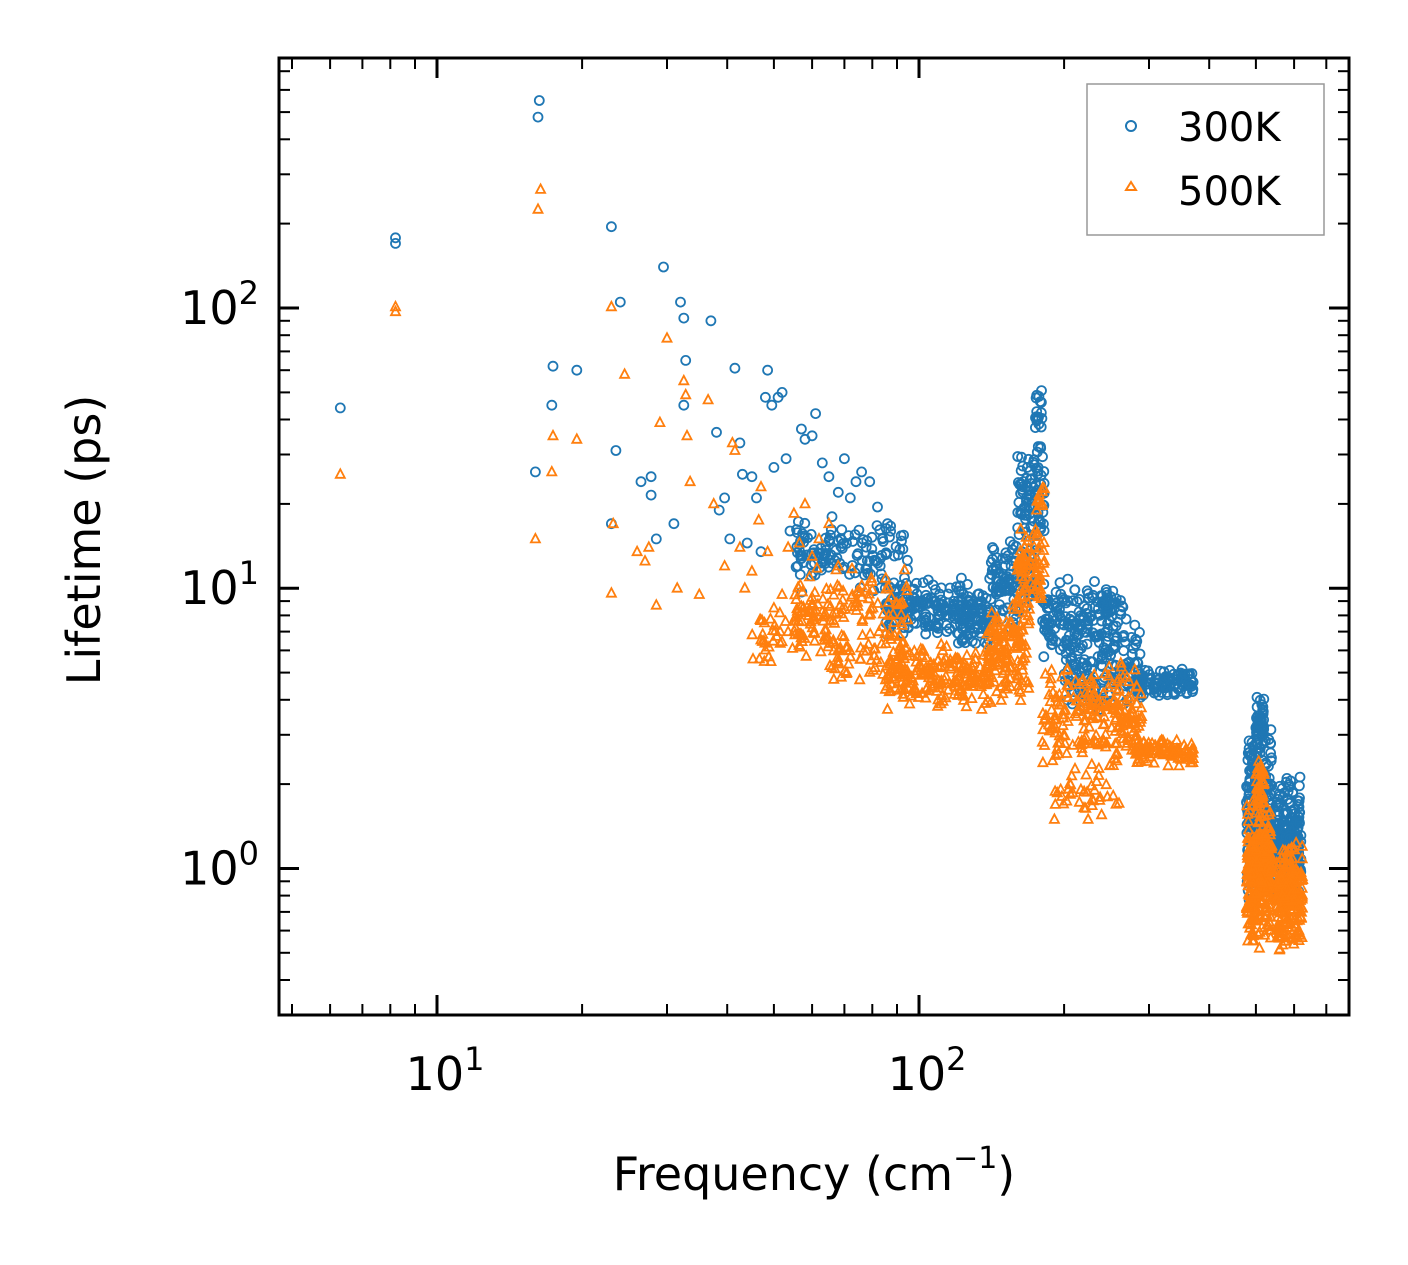 The width and height of the screenshot is (1408, 1265). What do you see at coordinates (219, 584) in the screenshot?
I see `y-tick-label: 101` at bounding box center [219, 584].